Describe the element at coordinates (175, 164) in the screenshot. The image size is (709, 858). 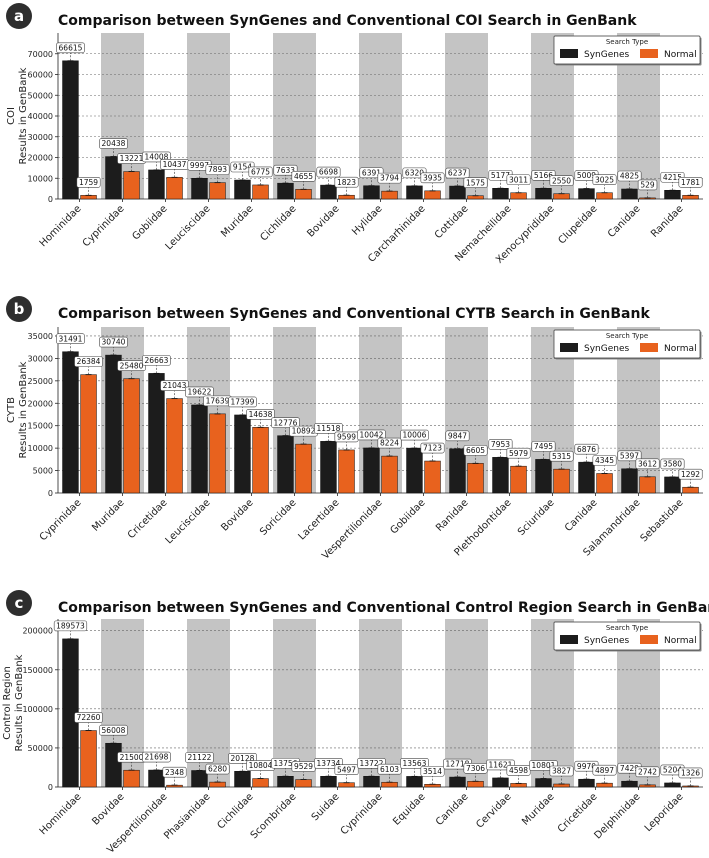
I see `data-label: 10437` at that location.